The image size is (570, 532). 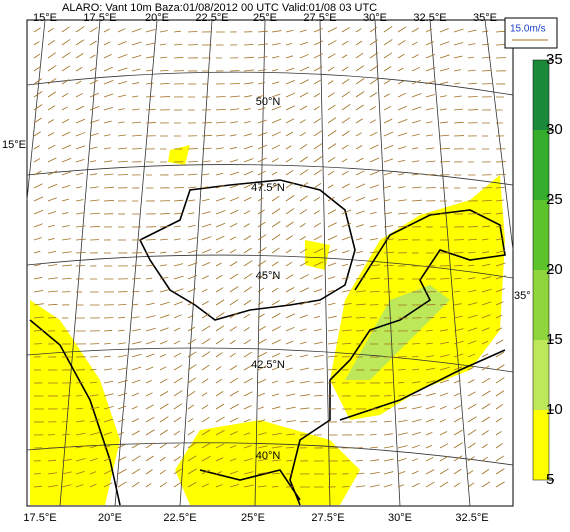 What do you see at coordinates (554, 199) in the screenshot?
I see `colorbar-tick-label: 25` at bounding box center [554, 199].